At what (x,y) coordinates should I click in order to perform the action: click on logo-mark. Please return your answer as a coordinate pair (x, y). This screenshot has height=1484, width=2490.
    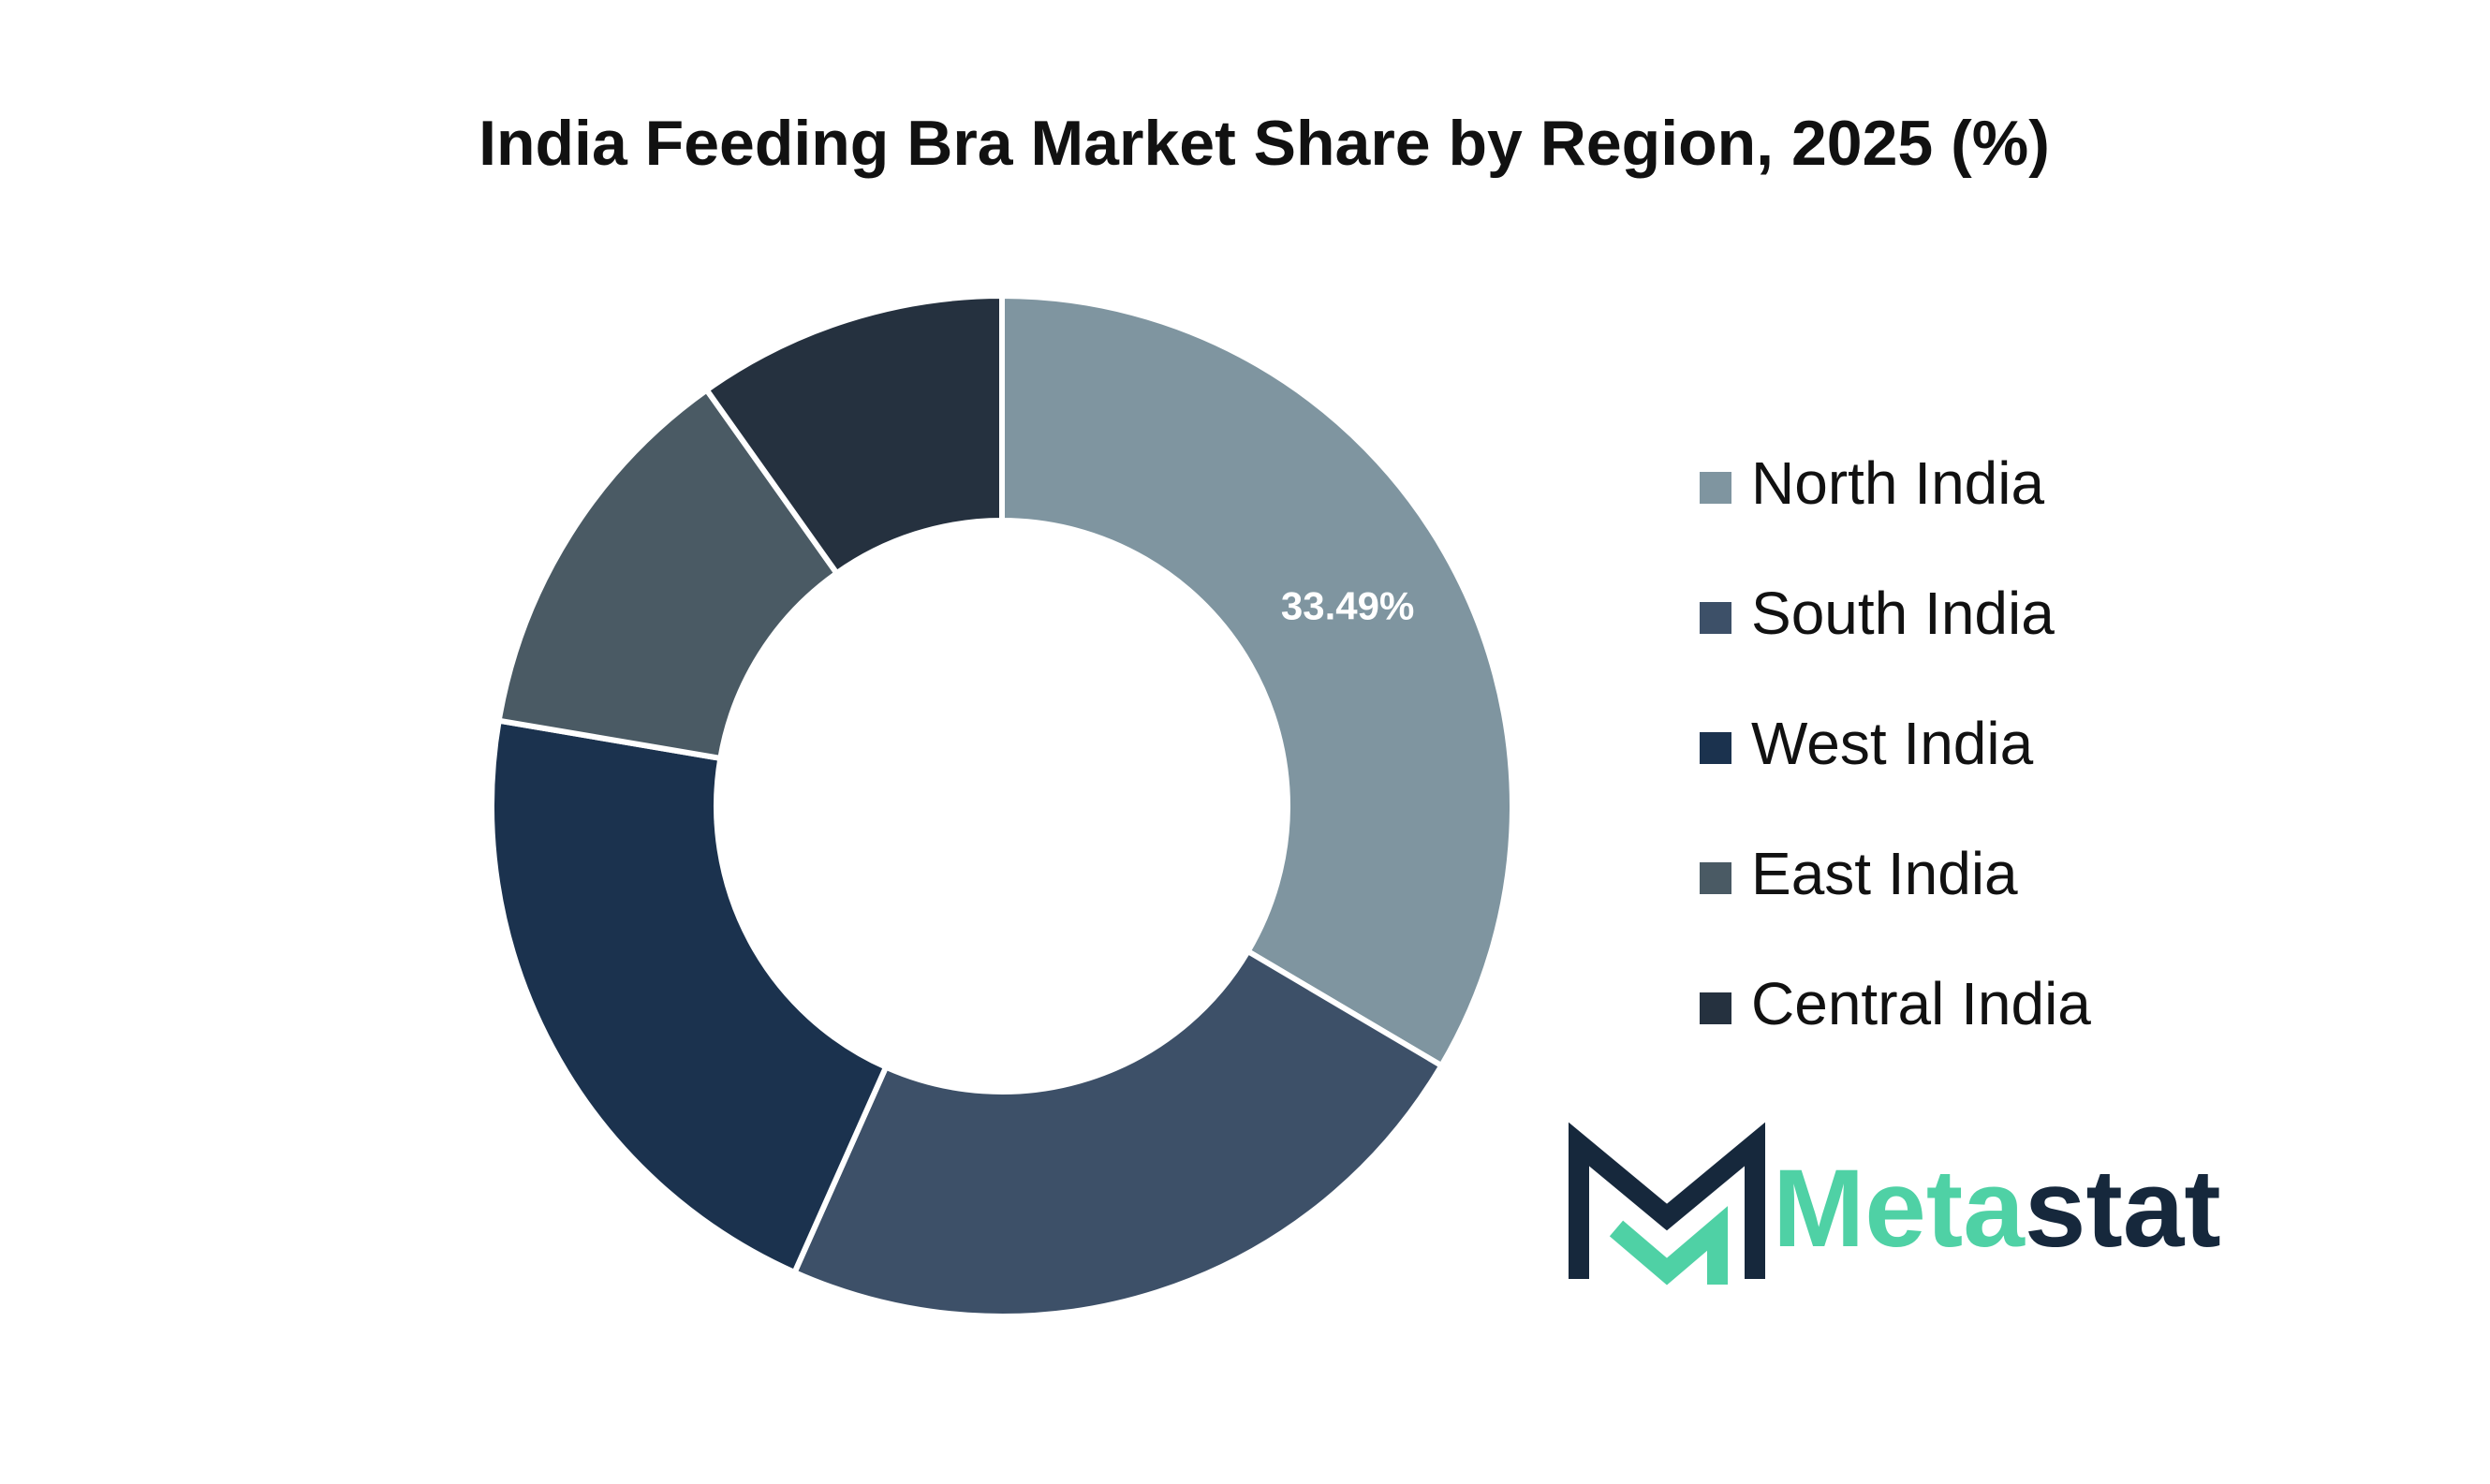
    Looking at the image, I should click on (1667, 1200).